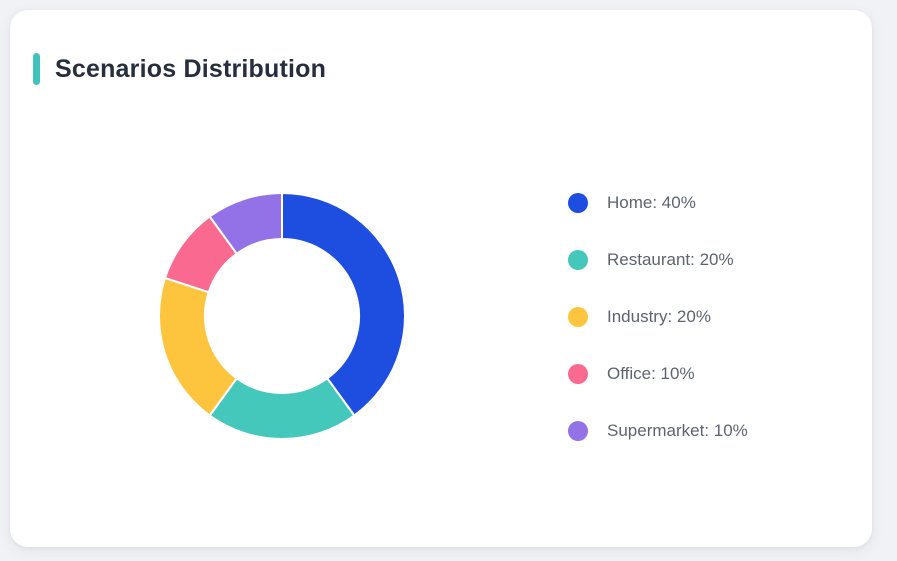 This screenshot has height=561, width=897. I want to click on donut-slice-industry, so click(198, 346).